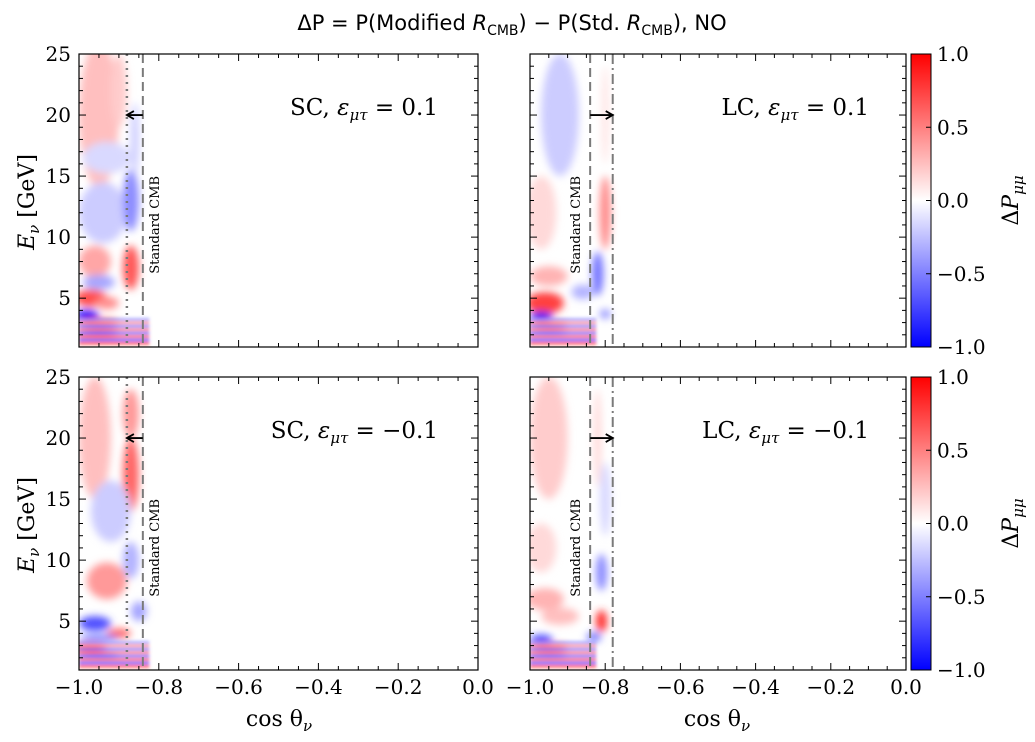 The height and width of the screenshot is (742, 1035). What do you see at coordinates (953, 127) in the screenshot?
I see `colorbar-tick-label: 0.5` at bounding box center [953, 127].